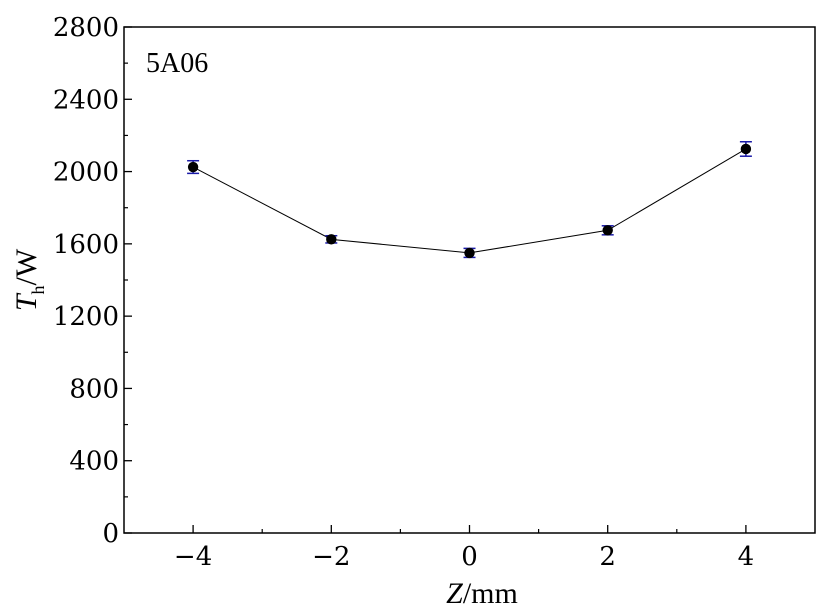 Image resolution: width=832 pixels, height=611 pixels. Describe the element at coordinates (38, 289) in the screenshot. I see `y-axis-label-sub: h` at that location.